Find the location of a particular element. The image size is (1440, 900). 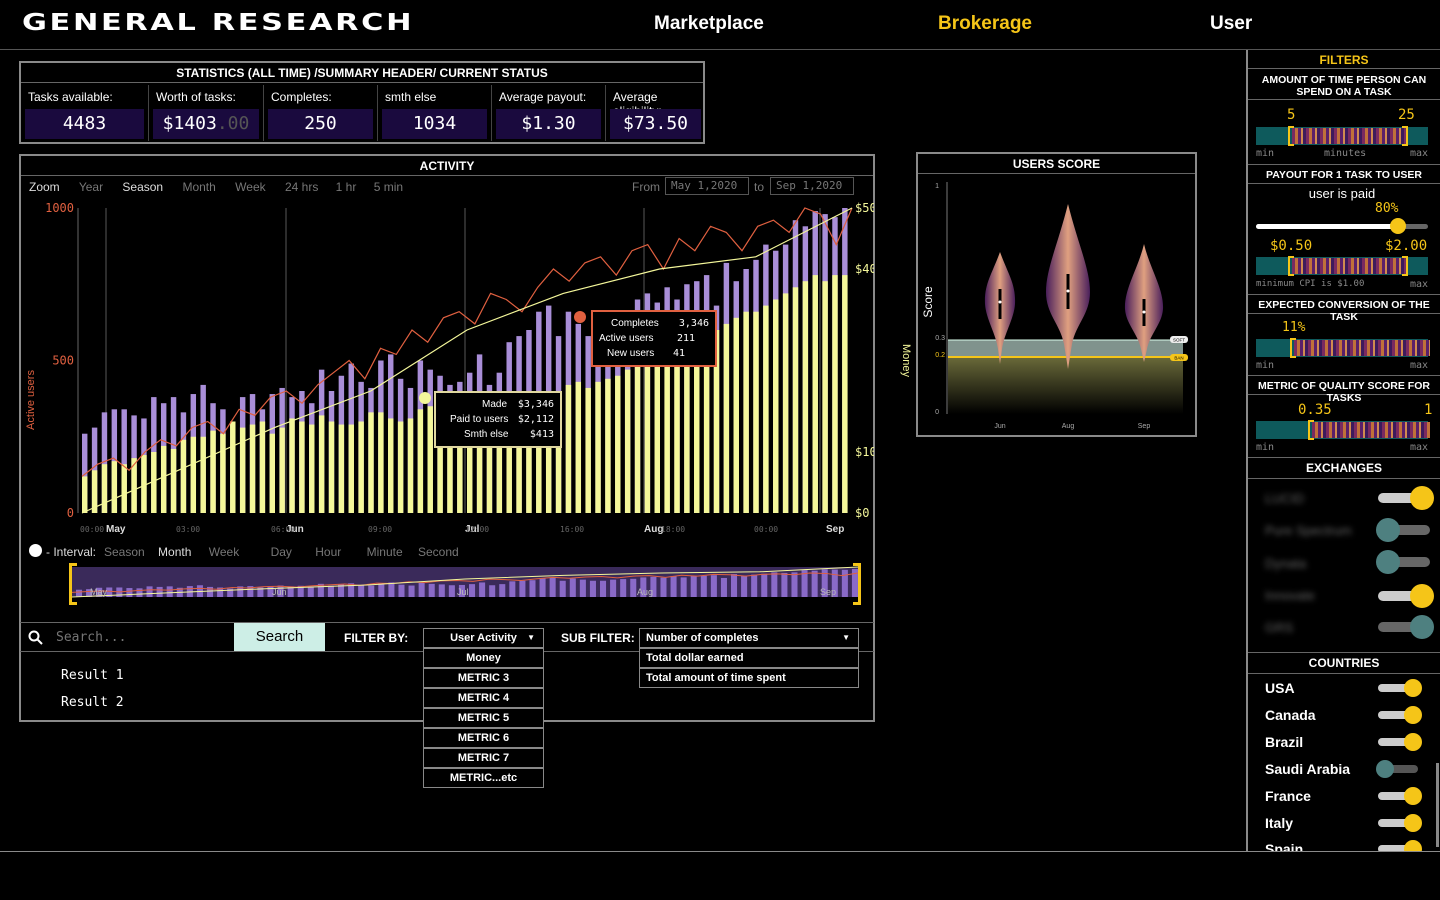

countries-list is located at coordinates (1344, 763).